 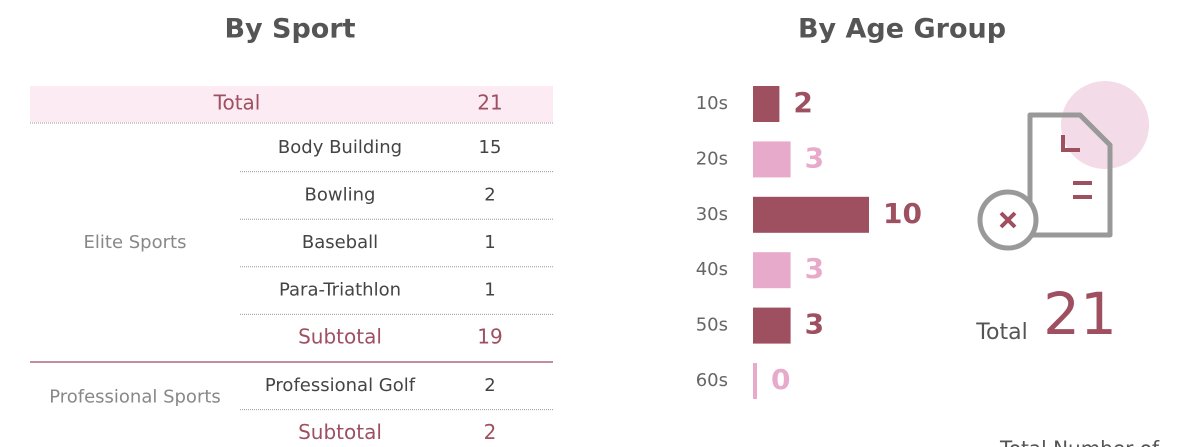 What do you see at coordinates (712, 214) in the screenshot?
I see `category-label: 30s` at bounding box center [712, 214].